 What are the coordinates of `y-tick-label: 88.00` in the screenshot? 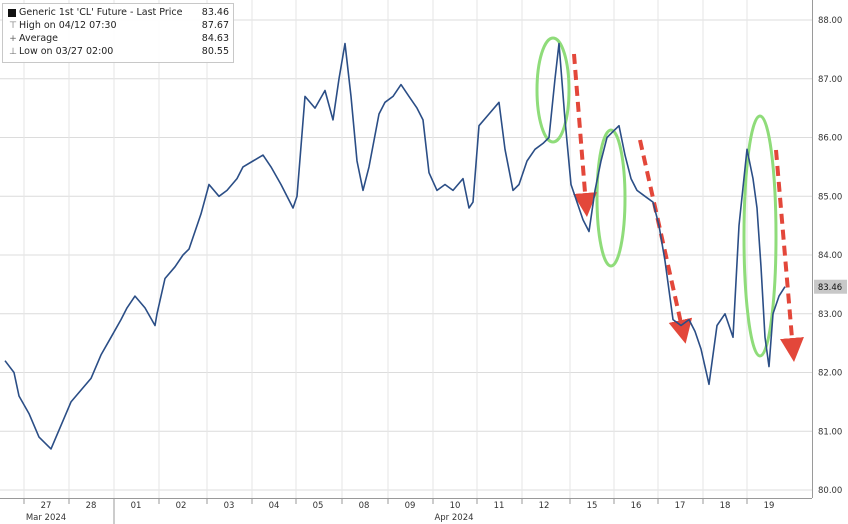 It's located at (830, 21).